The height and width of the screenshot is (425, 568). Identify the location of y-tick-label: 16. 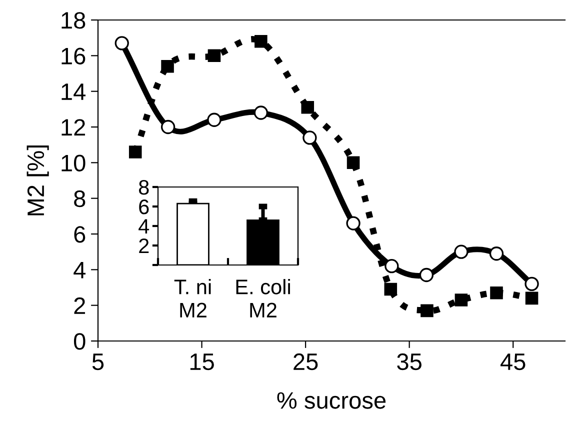
(74, 56).